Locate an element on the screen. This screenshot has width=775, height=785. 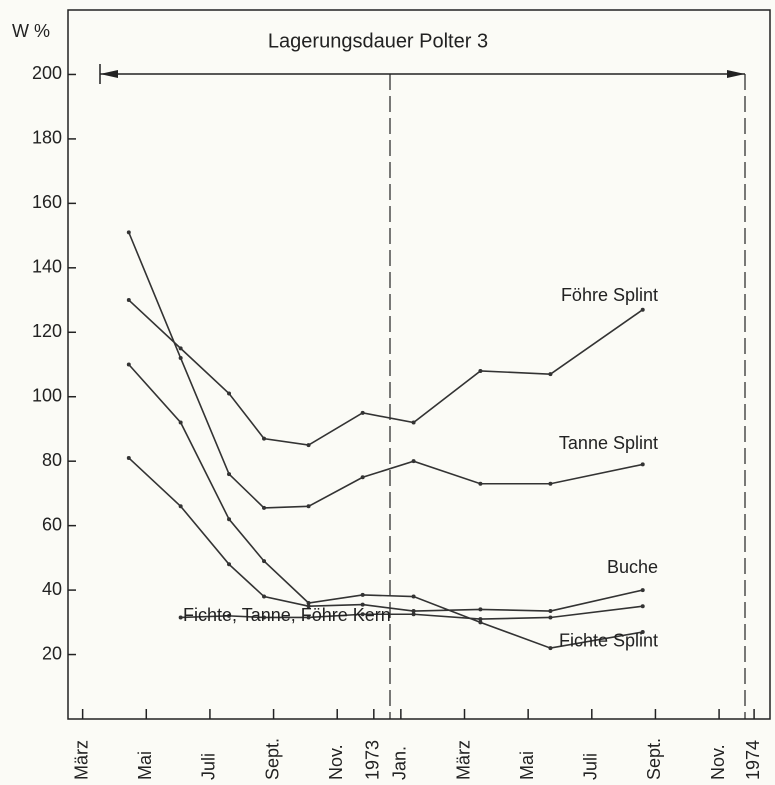
y-tick-label: 80 is located at coordinates (52, 460).